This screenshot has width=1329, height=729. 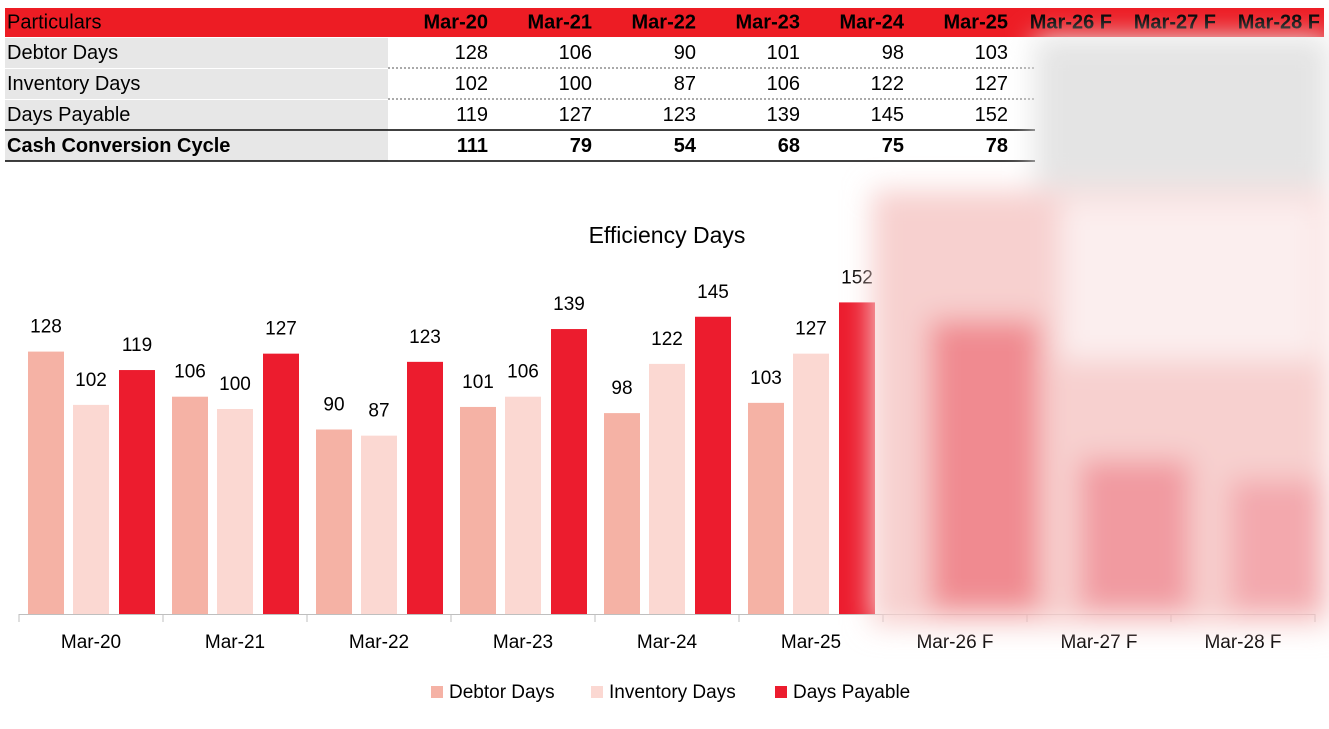 What do you see at coordinates (667, 642) in the screenshot?
I see `x-tick-label: Mar-24` at bounding box center [667, 642].